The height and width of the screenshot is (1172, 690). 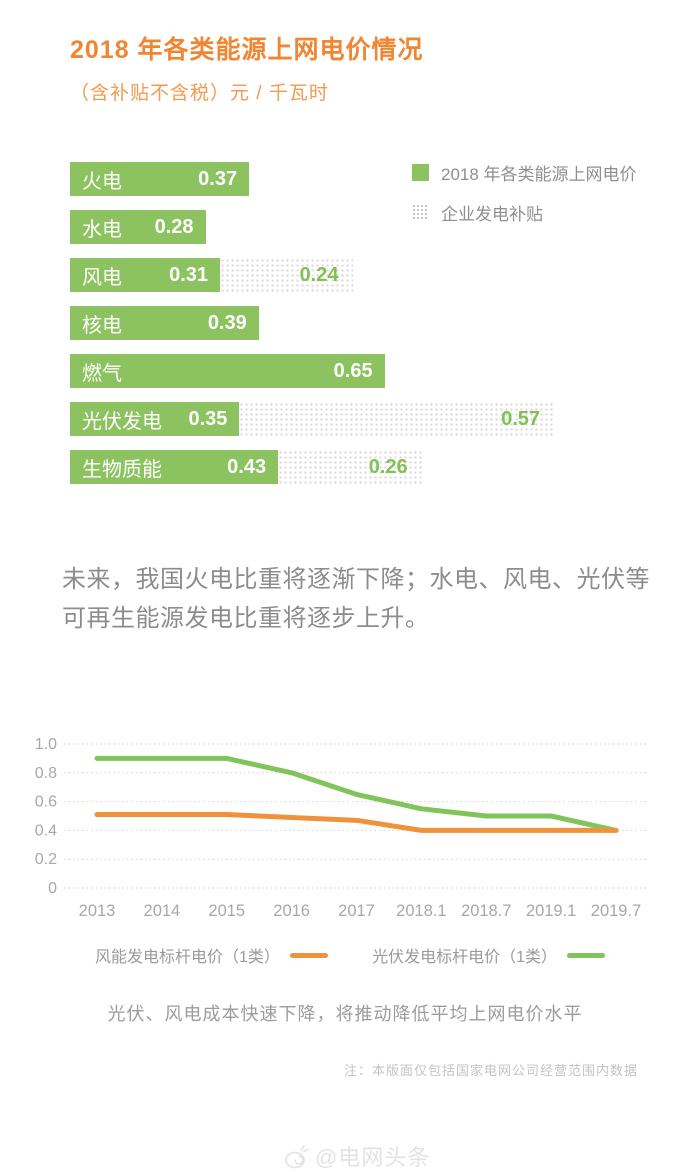 What do you see at coordinates (46, 859) in the screenshot?
I see `y-tick-label: 0.2` at bounding box center [46, 859].